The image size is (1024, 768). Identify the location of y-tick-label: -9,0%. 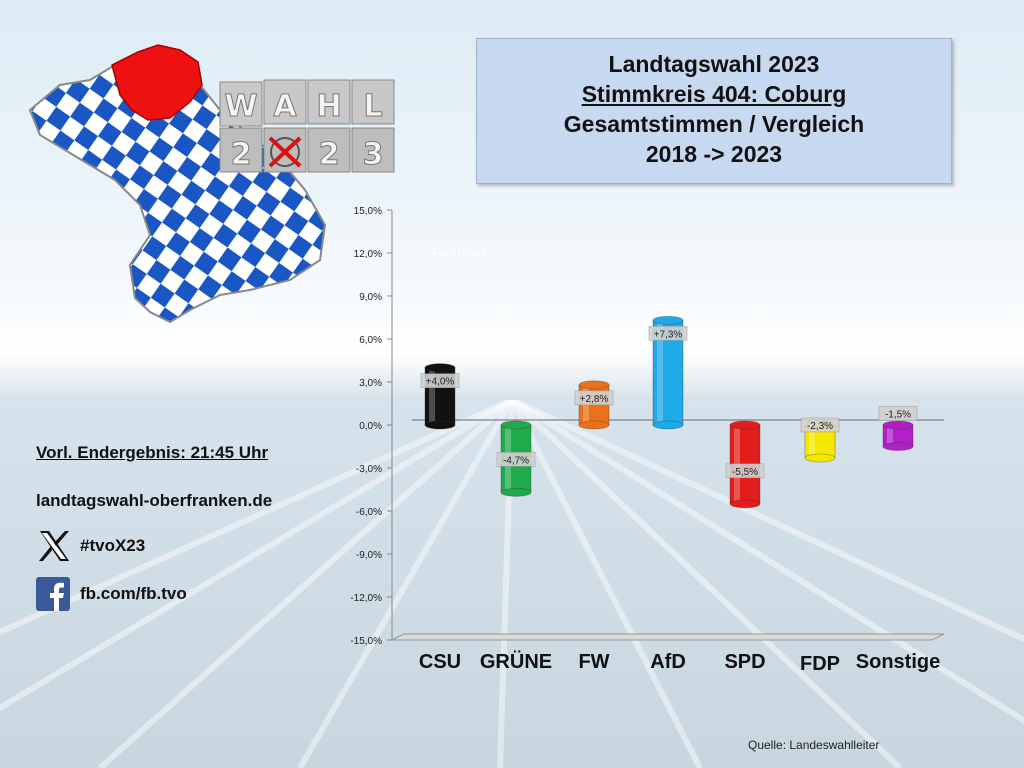
(369, 555).